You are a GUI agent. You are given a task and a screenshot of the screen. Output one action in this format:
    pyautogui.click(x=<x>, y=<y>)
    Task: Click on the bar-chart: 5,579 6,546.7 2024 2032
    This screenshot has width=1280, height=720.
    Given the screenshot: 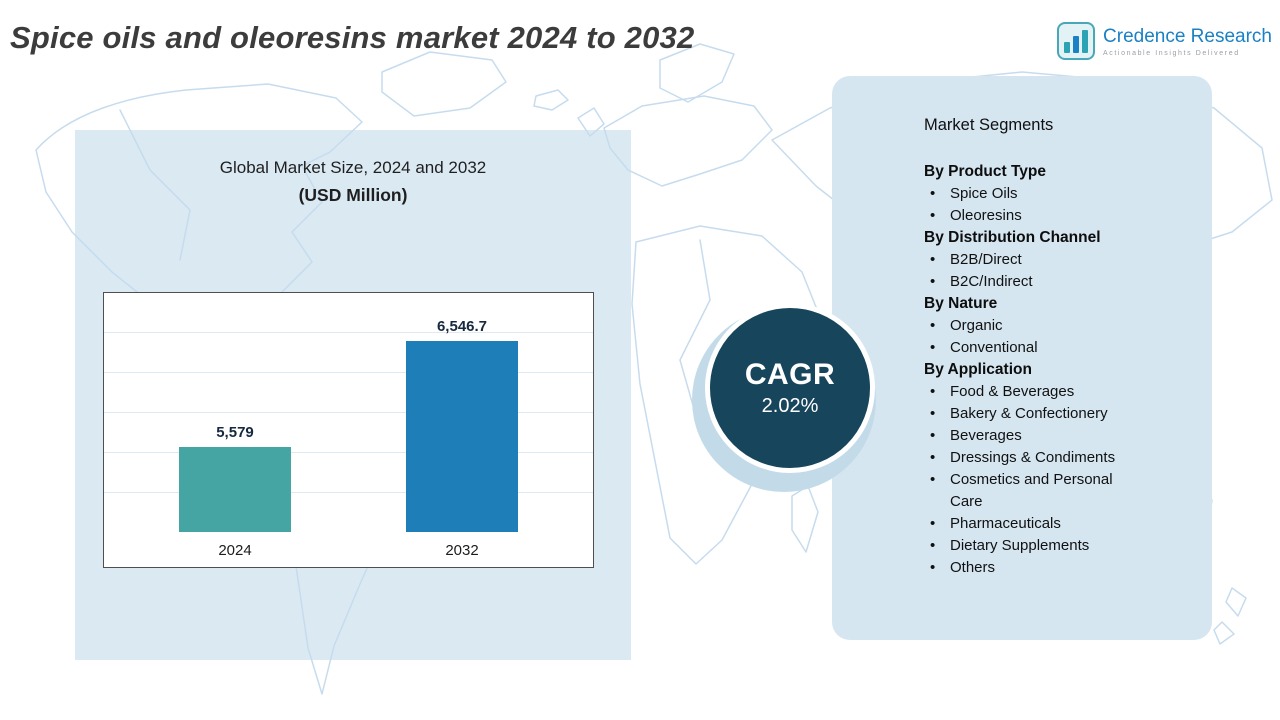 What is the action you would take?
    pyautogui.click(x=348, y=430)
    